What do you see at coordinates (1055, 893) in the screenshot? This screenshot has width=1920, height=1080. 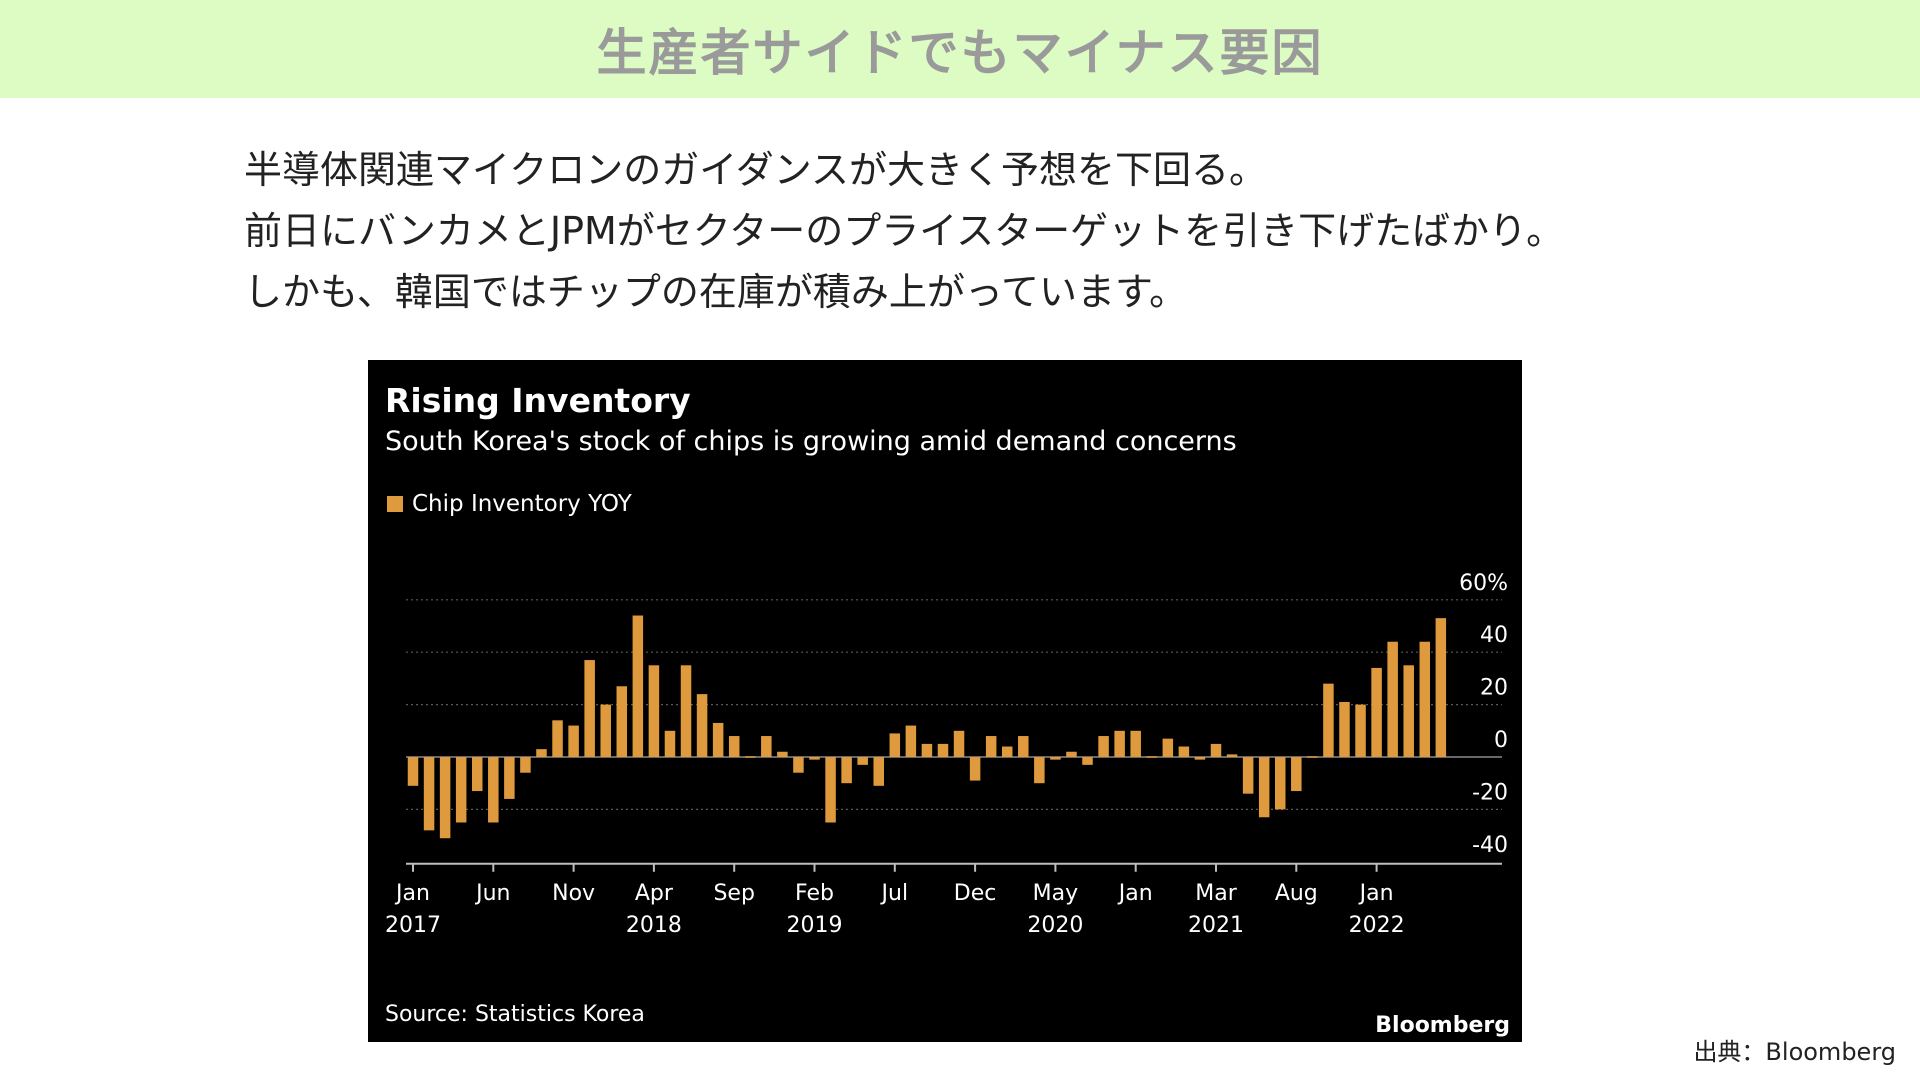 I see `x-tick-label: May` at bounding box center [1055, 893].